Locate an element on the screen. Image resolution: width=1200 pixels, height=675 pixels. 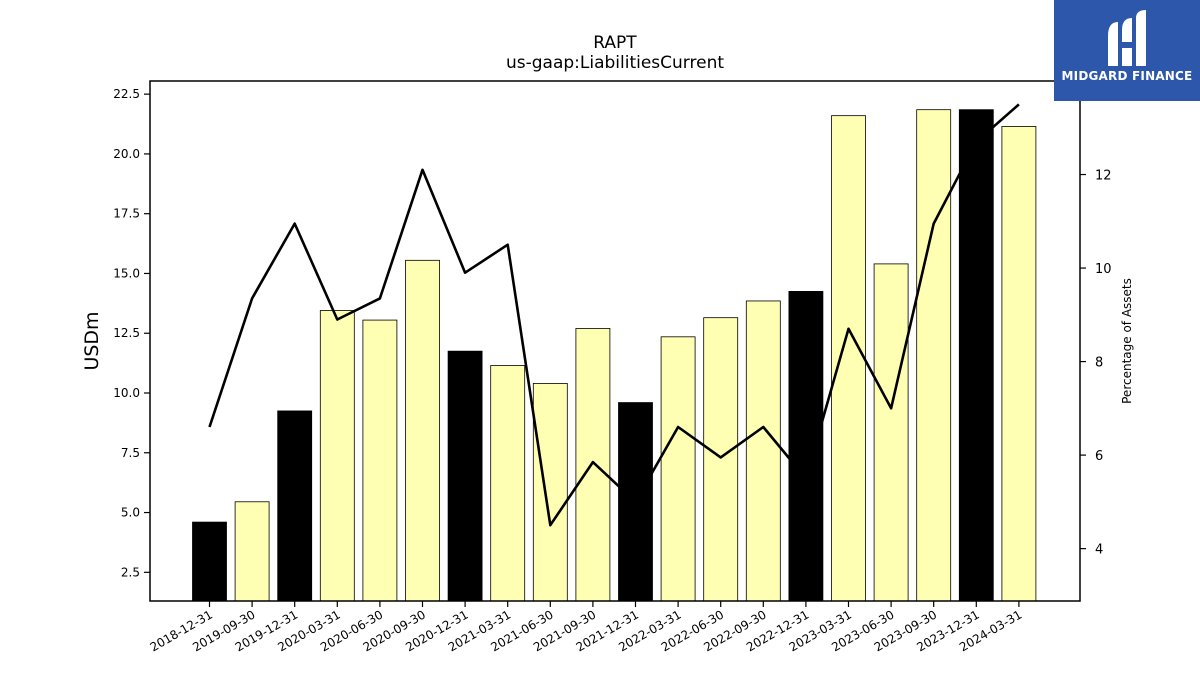
logo-mark-icon is located at coordinates (1127, 38).